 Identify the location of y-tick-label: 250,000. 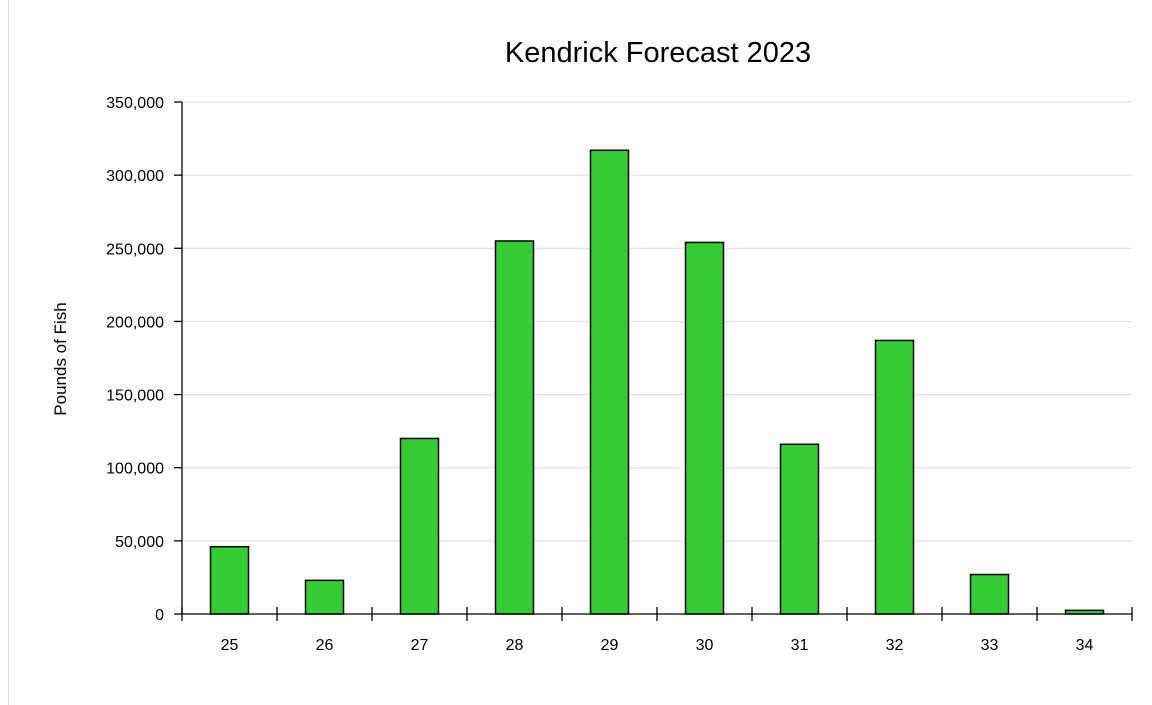
(135, 249).